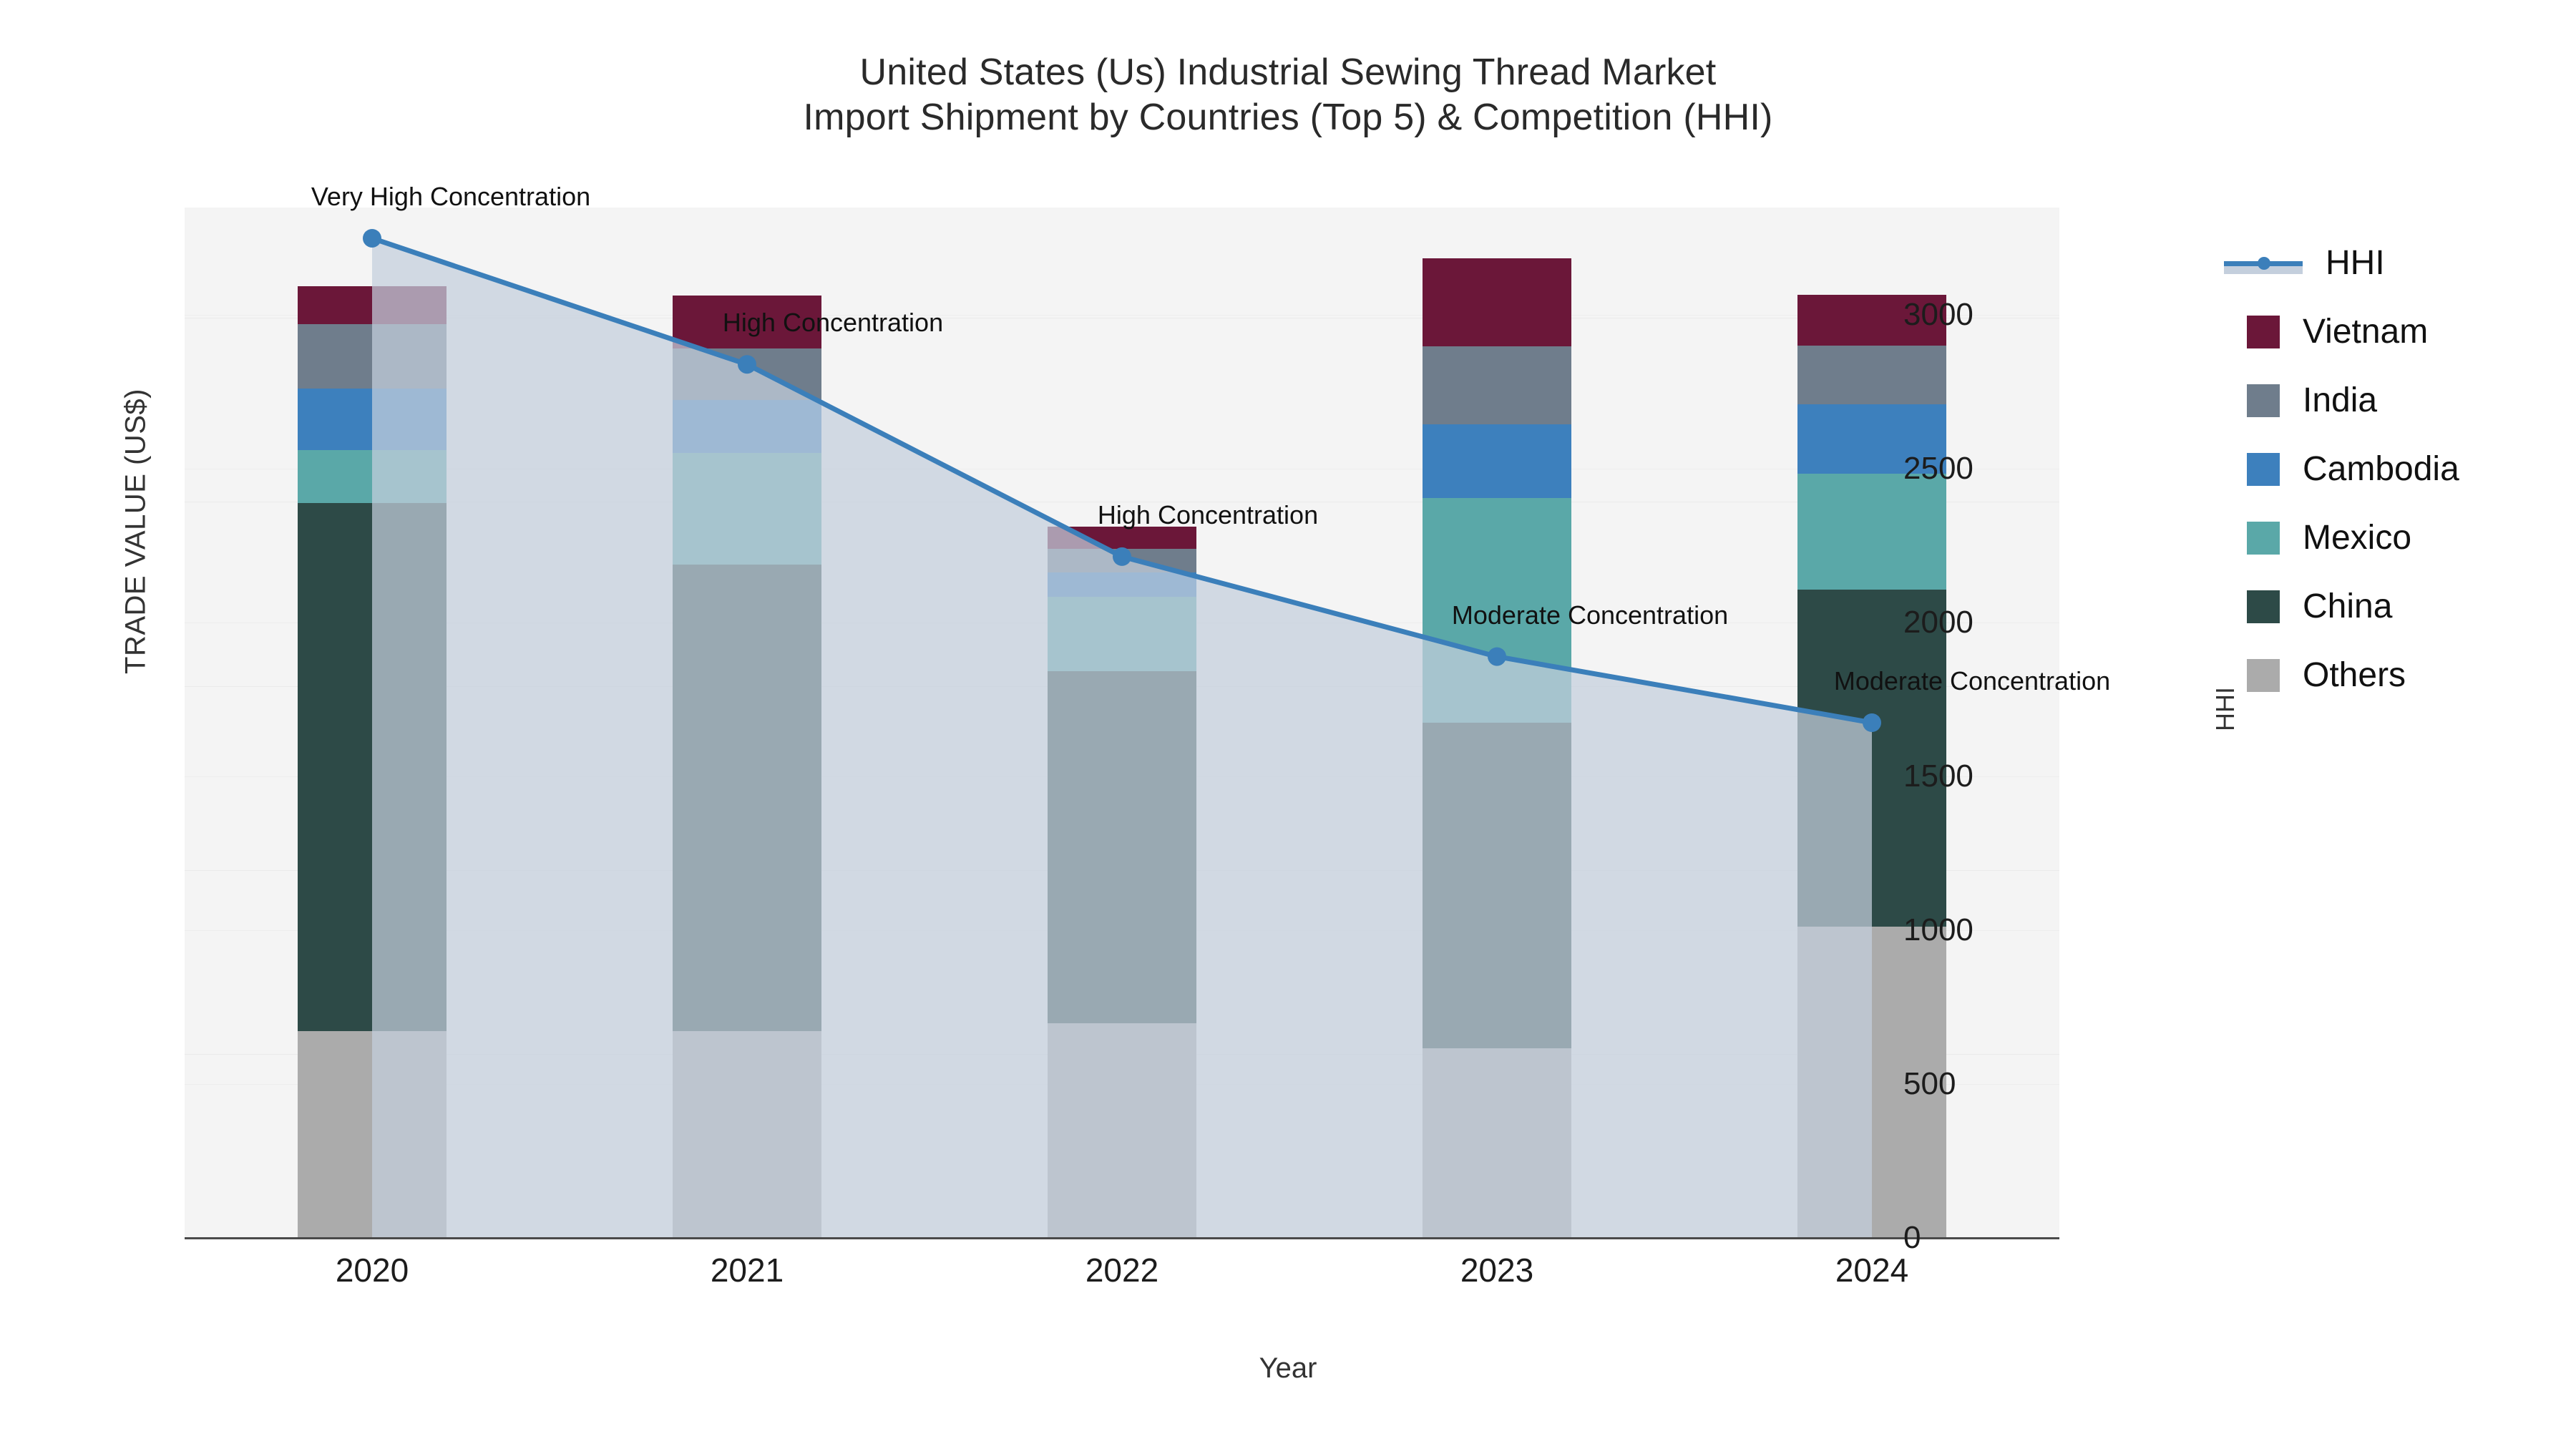 The height and width of the screenshot is (1449, 2576). Describe the element at coordinates (1912, 1237) in the screenshot. I see `y-tick-right-0: 0` at that location.